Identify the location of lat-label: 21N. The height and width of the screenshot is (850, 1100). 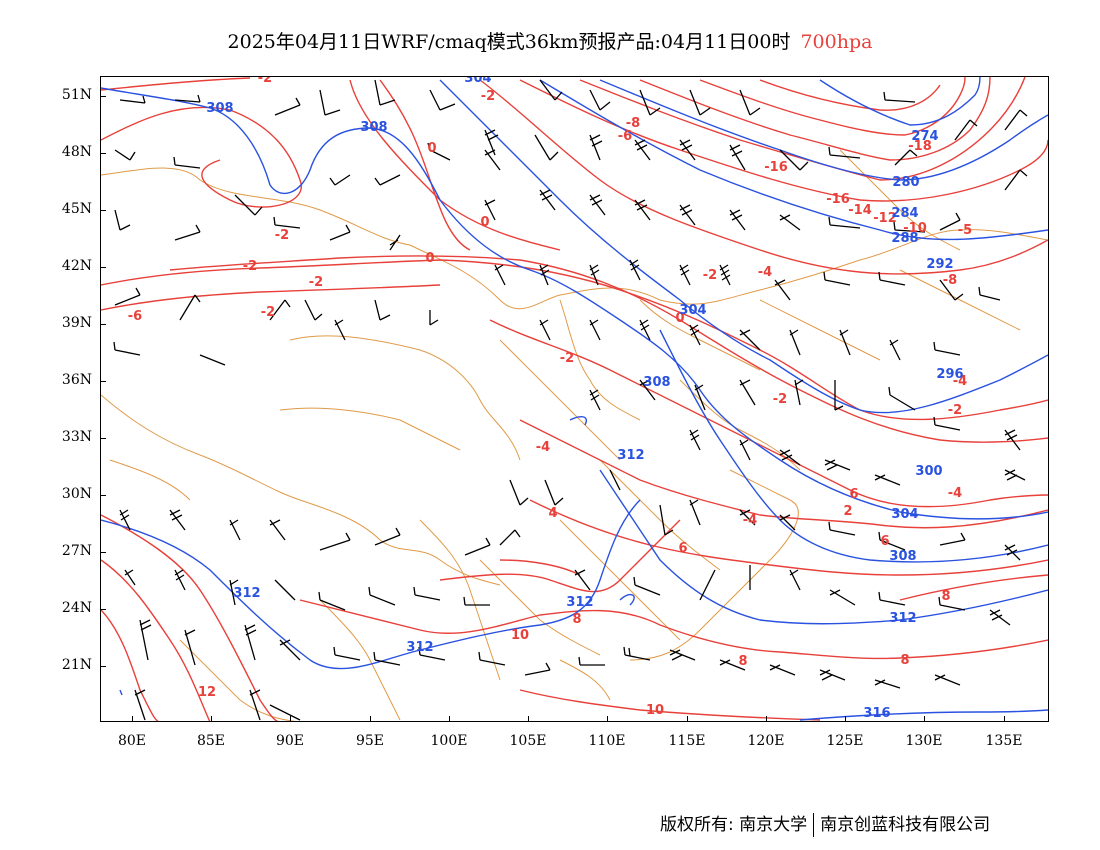
(76, 665).